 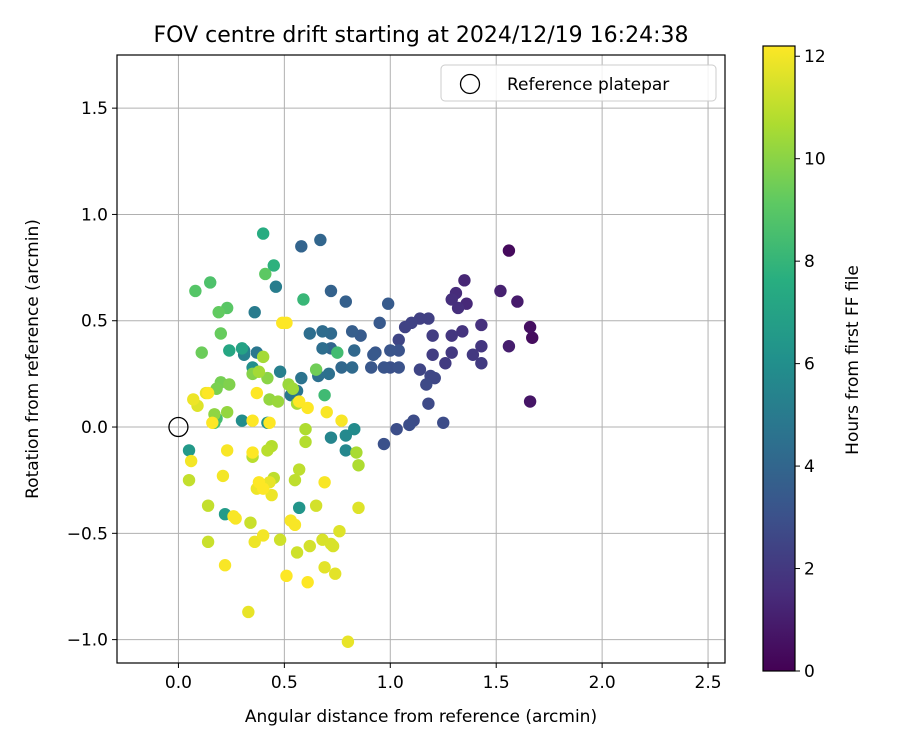 What do you see at coordinates (178, 683) in the screenshot?
I see `x-tick-label: 0.0` at bounding box center [178, 683].